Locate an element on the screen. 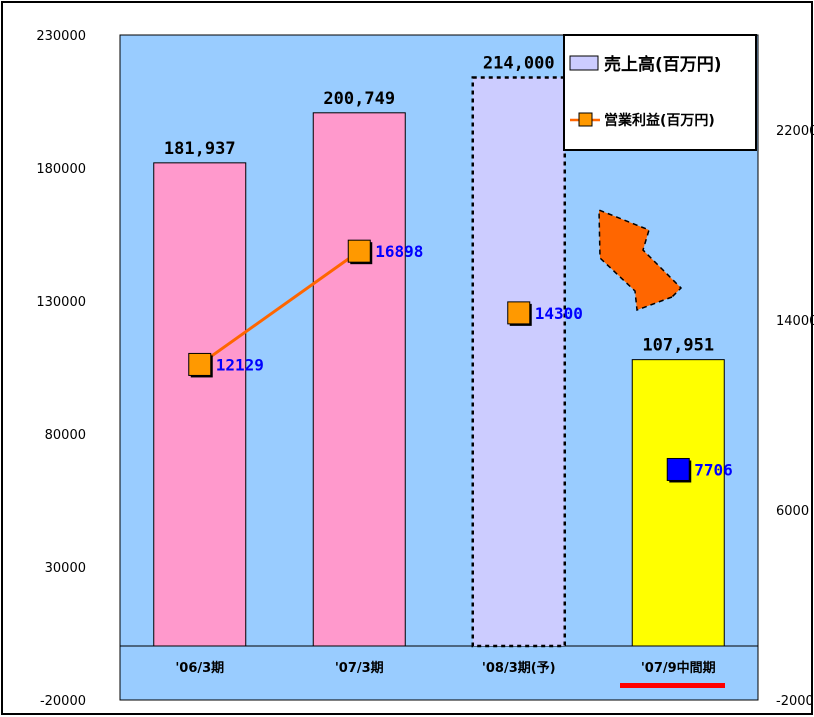 The image size is (814, 717). right-axis-tick-label: 22000 is located at coordinates (795, 131).